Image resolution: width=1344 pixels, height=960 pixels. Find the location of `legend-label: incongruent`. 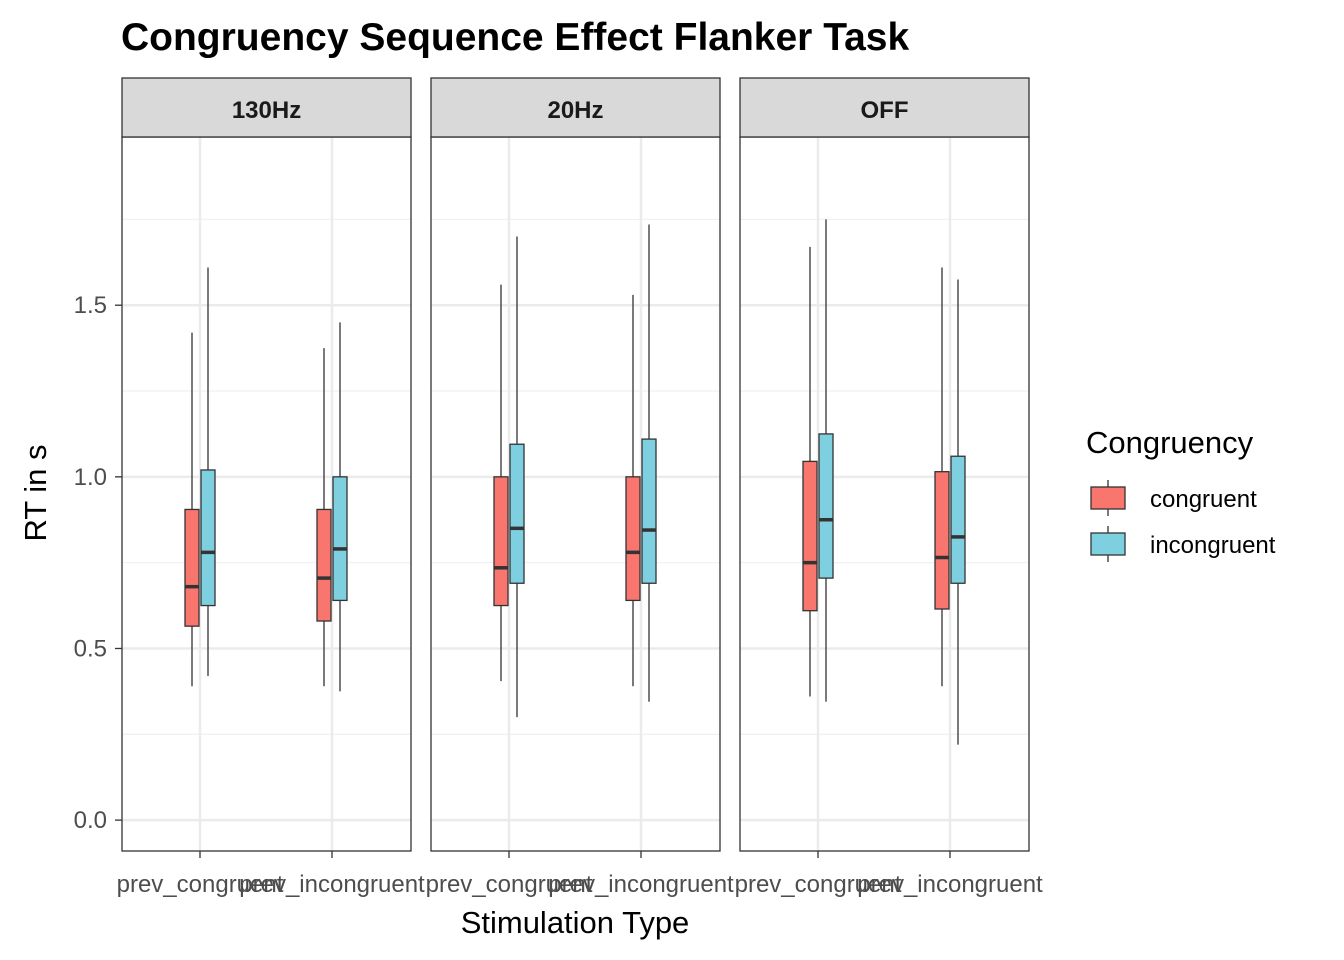

legend-label: incongruent is located at coordinates (1213, 545).